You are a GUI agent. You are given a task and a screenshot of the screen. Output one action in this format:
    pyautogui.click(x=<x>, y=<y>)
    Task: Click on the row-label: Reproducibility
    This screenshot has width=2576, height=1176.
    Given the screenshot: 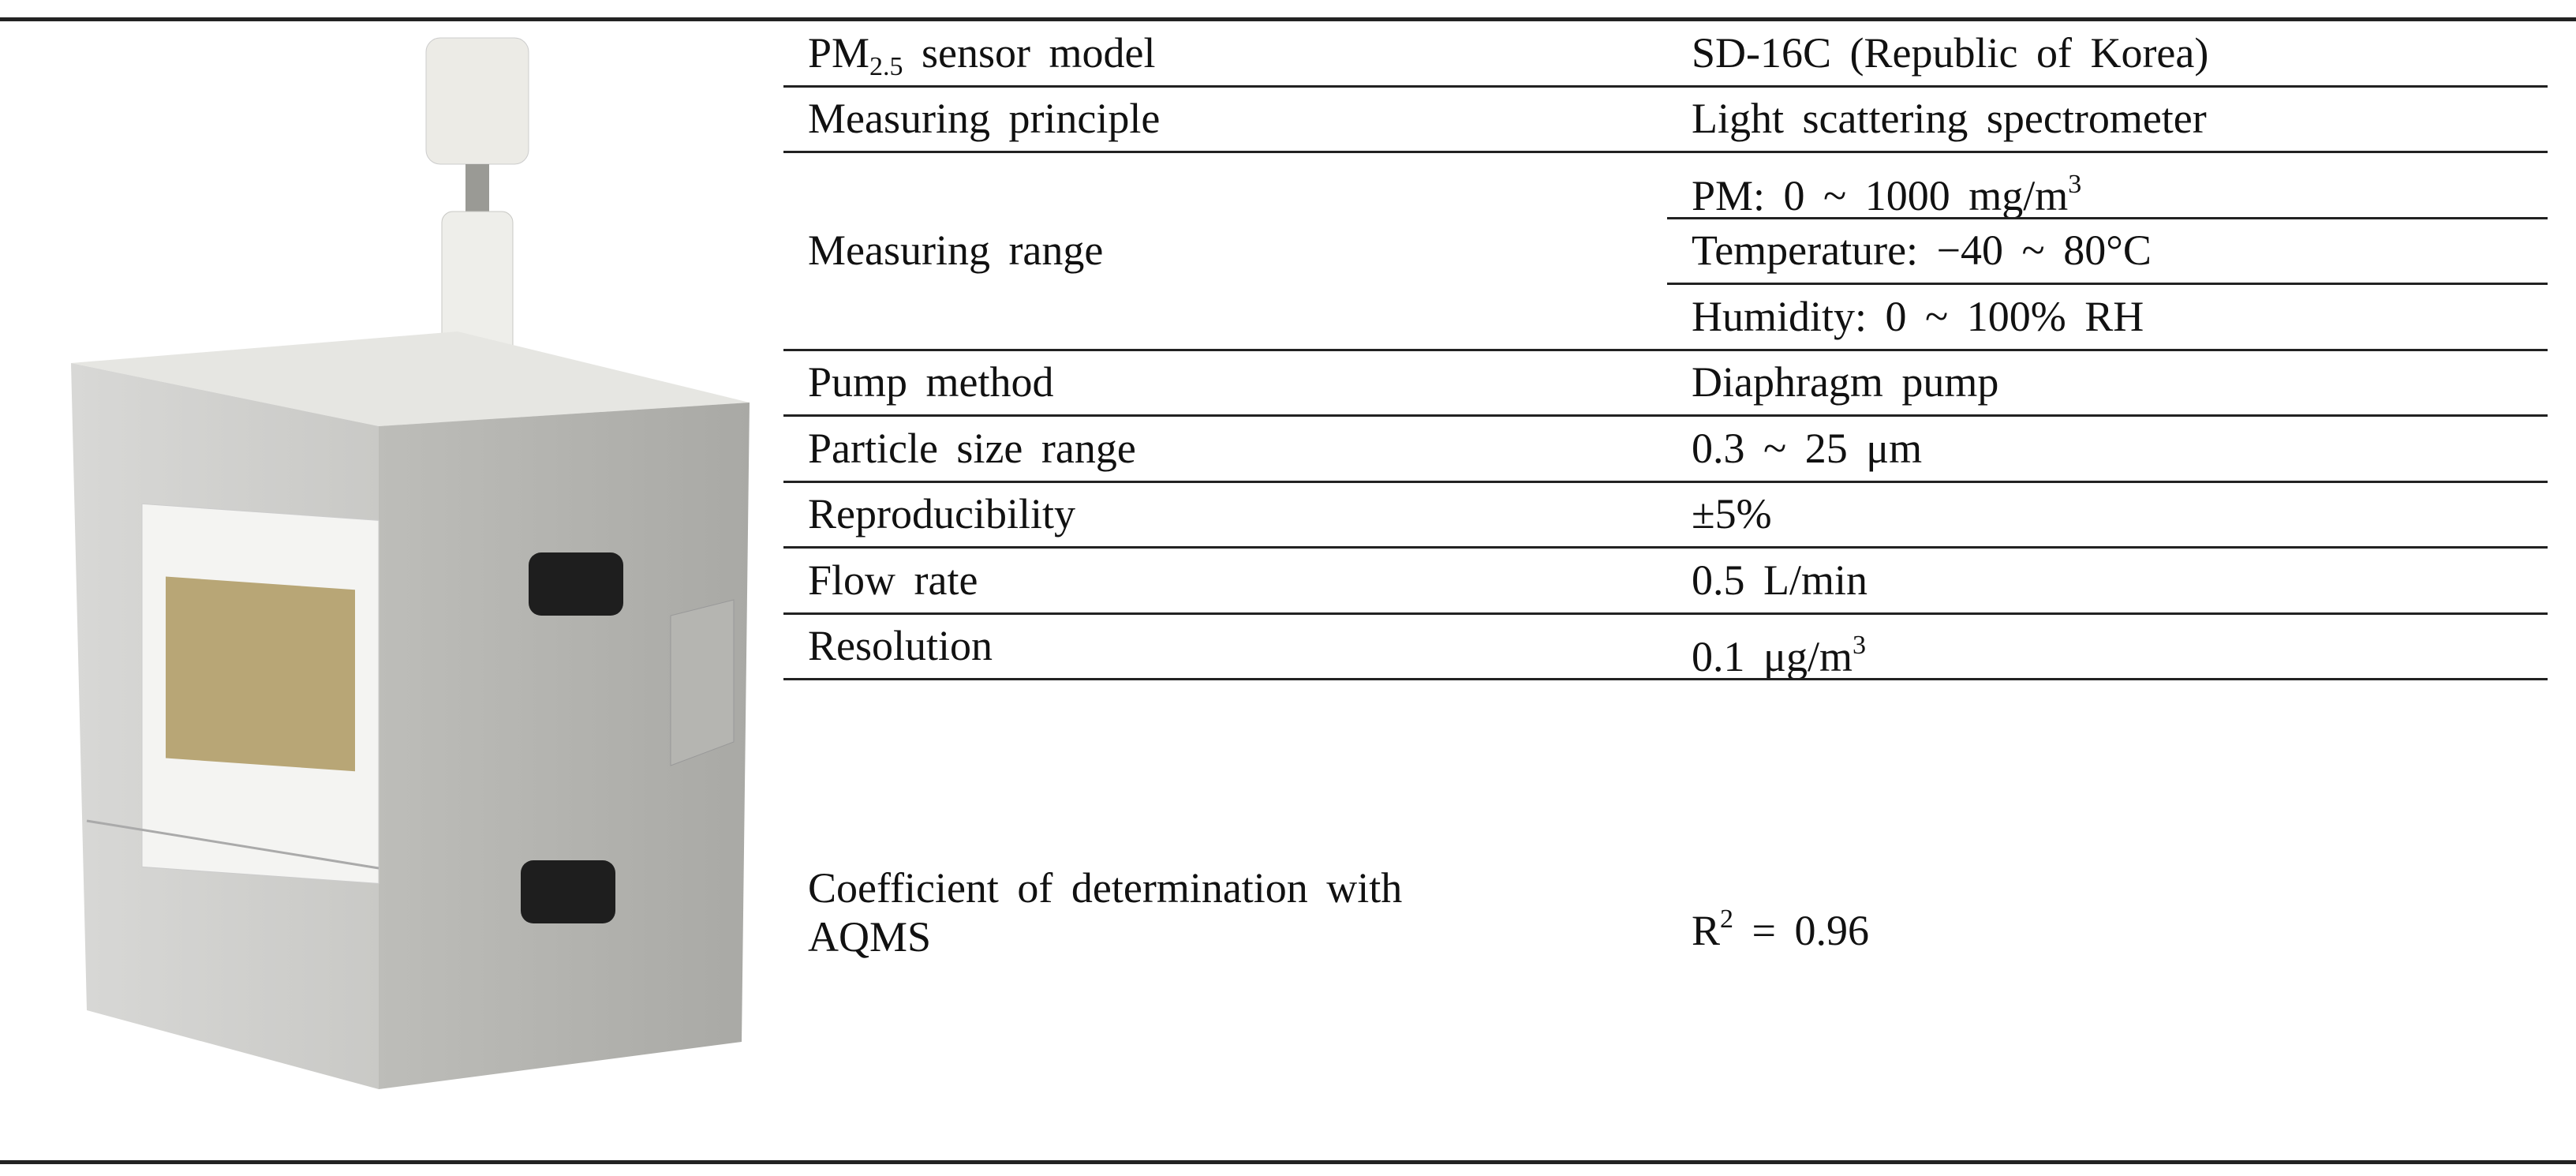 What is the action you would take?
    pyautogui.click(x=941, y=513)
    